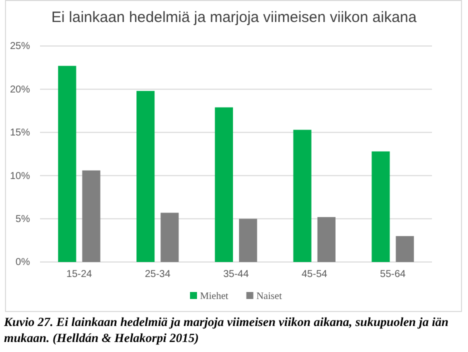 This screenshot has width=468, height=352. I want to click on x-tick-label: 15-24, so click(79, 274).